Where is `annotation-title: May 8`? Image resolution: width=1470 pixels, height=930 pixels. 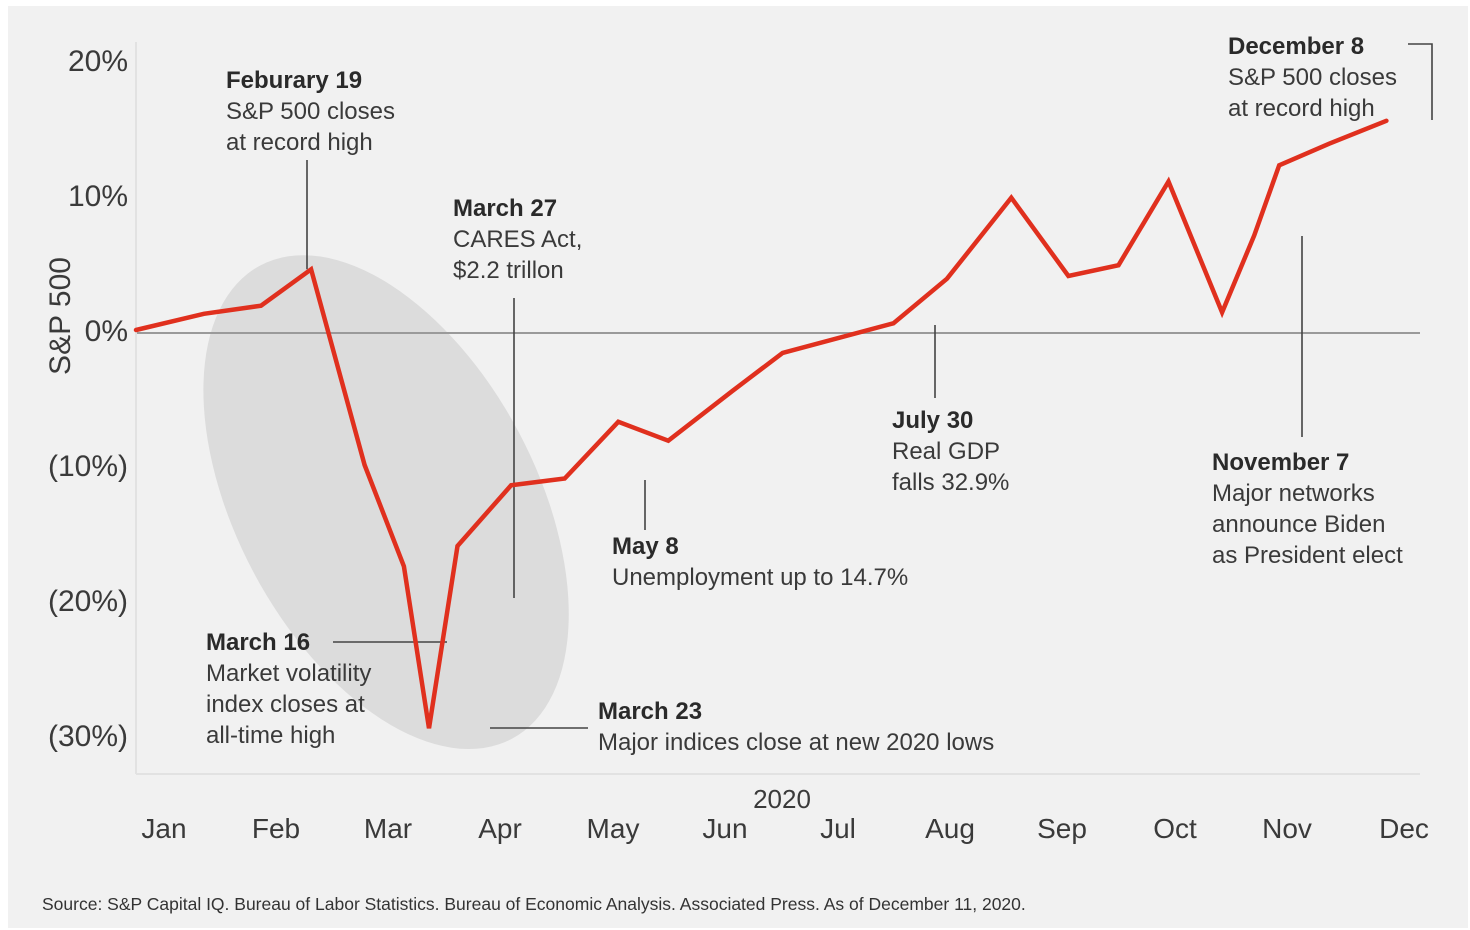
annotation-title: May 8 is located at coordinates (645, 546).